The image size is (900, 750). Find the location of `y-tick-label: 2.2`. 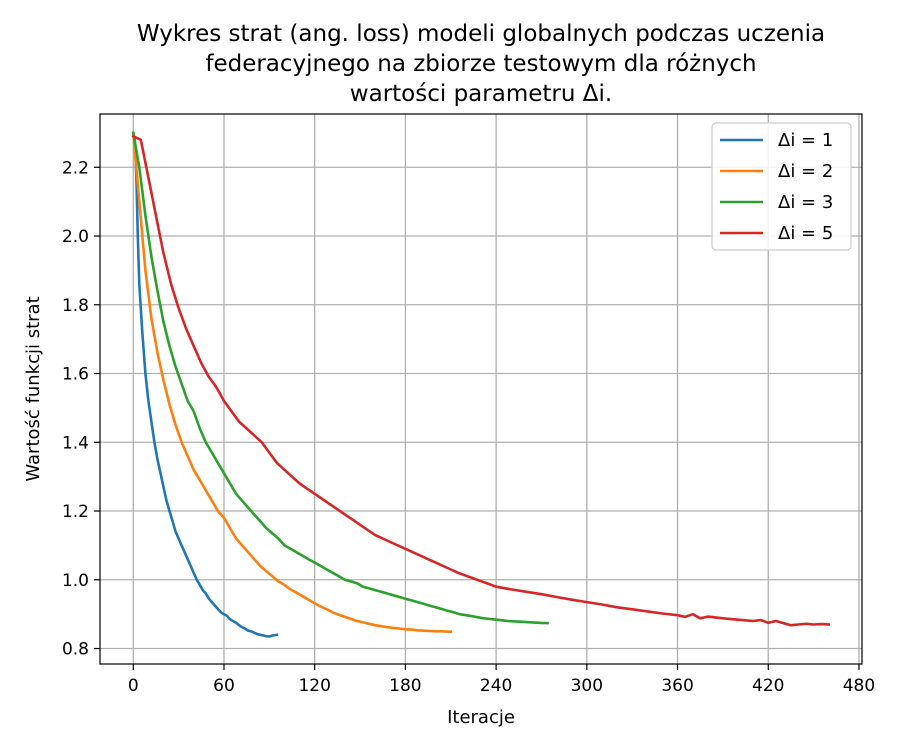

y-tick-label: 2.2 is located at coordinates (75, 168).